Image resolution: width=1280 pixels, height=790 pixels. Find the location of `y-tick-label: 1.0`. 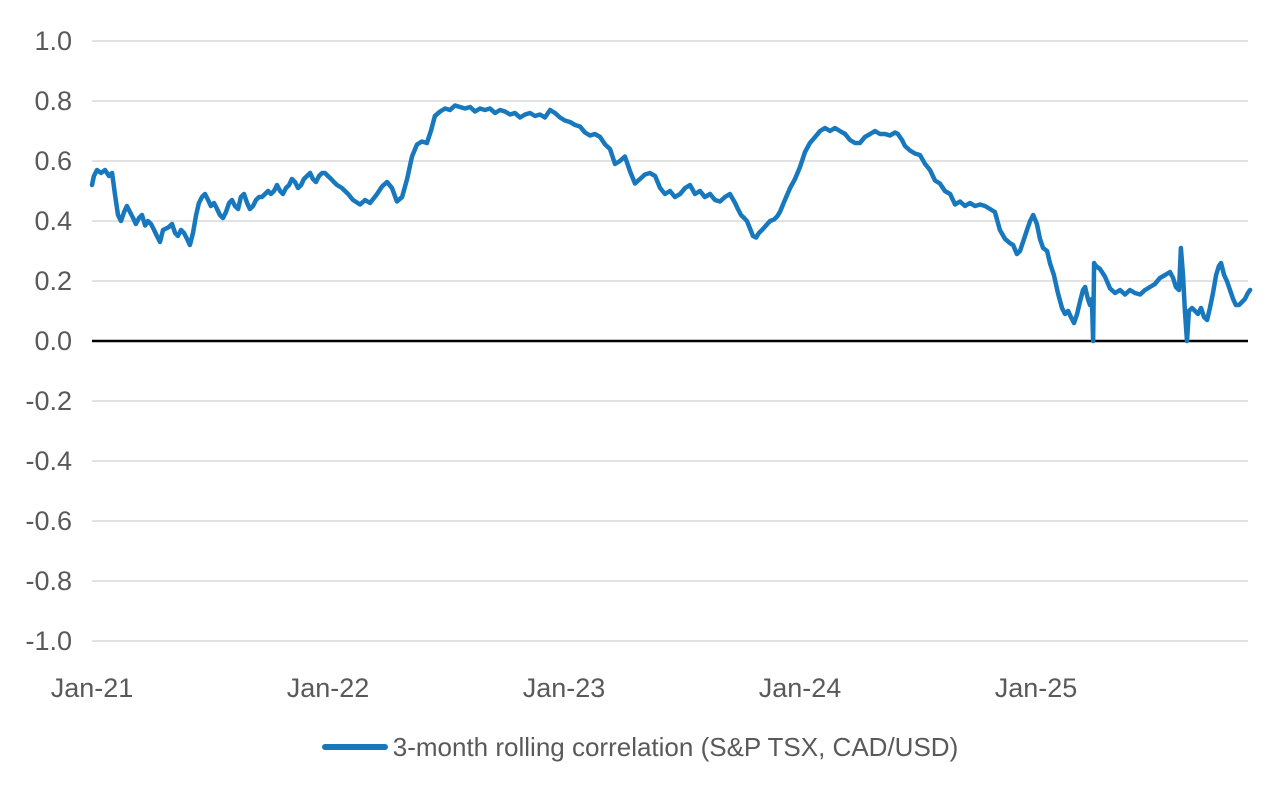

y-tick-label: 1.0 is located at coordinates (53, 41).